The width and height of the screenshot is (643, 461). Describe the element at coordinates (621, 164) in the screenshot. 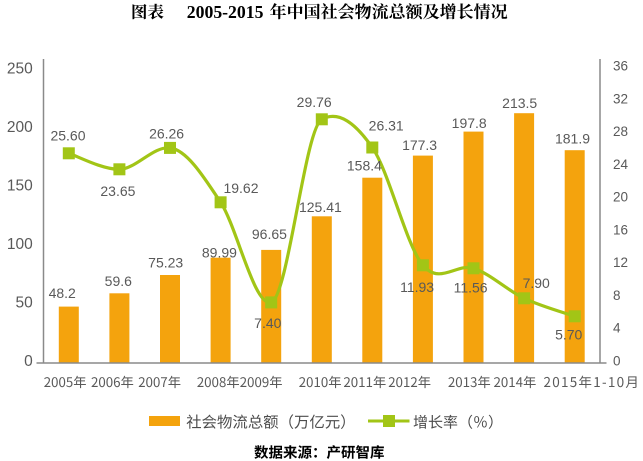

I see `svg-text: 24` at that location.